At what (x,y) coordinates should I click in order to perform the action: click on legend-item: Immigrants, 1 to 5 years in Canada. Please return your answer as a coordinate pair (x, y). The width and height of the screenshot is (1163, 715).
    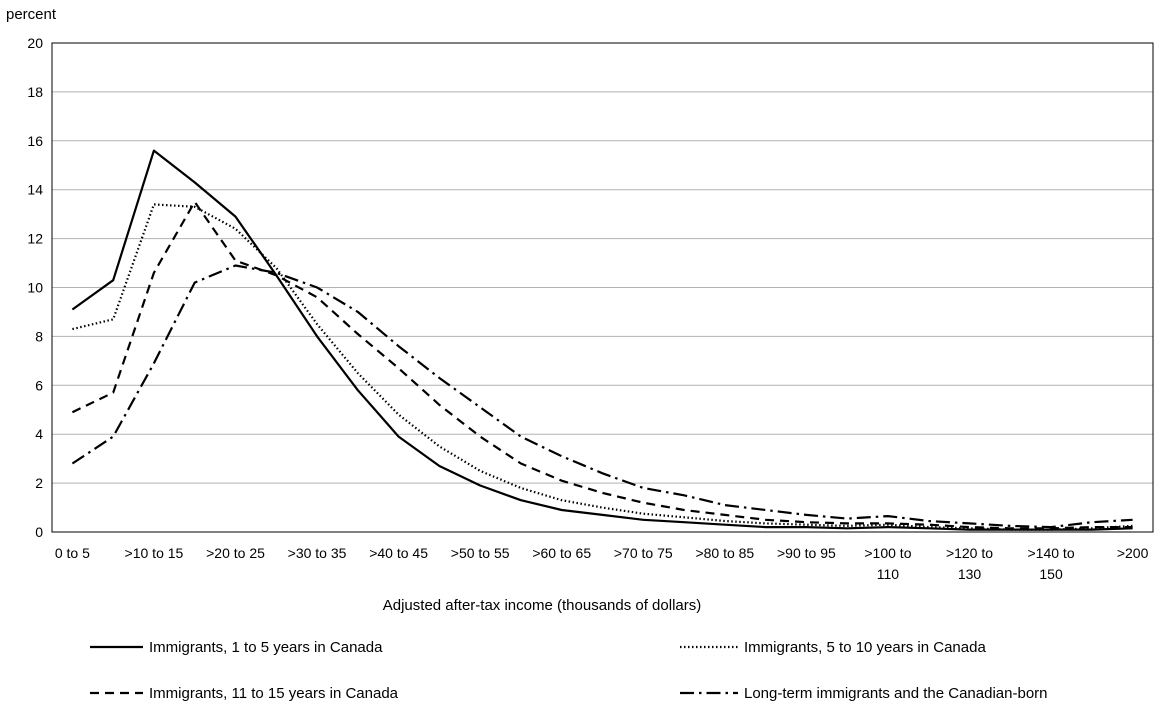
    Looking at the image, I should click on (236, 647).